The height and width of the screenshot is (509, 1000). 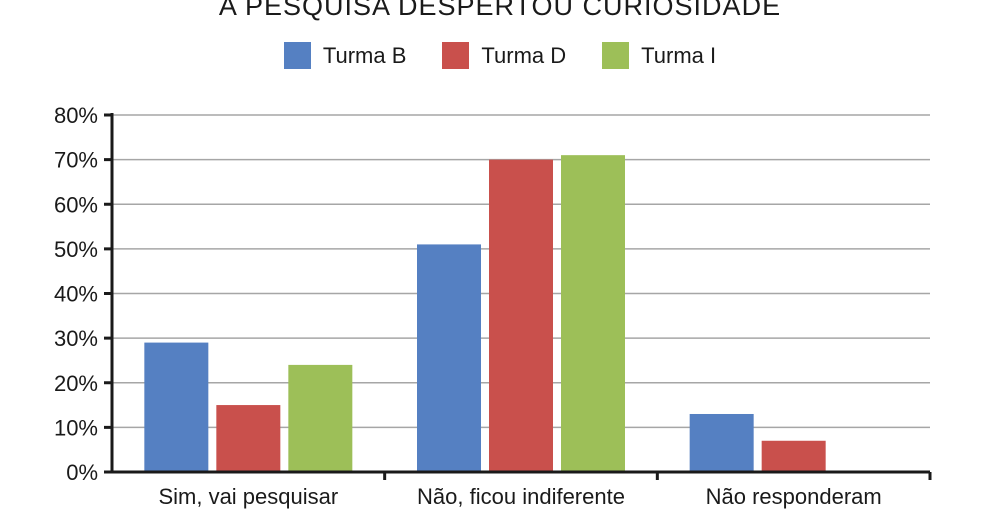 What do you see at coordinates (76, 160) in the screenshot?
I see `y-tick-label: 70%` at bounding box center [76, 160].